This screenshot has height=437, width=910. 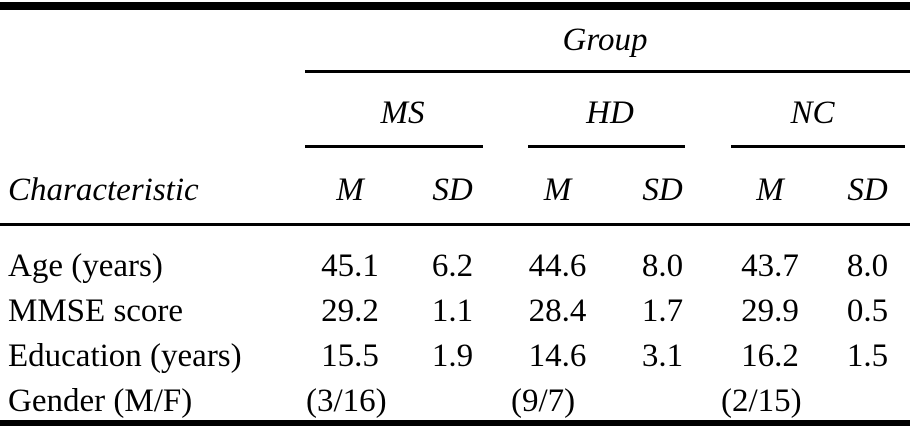 I want to click on table-row-age: Age (years) 45.1 6.2 44.6 8.0 43.7 8.0, so click(x=455, y=254).